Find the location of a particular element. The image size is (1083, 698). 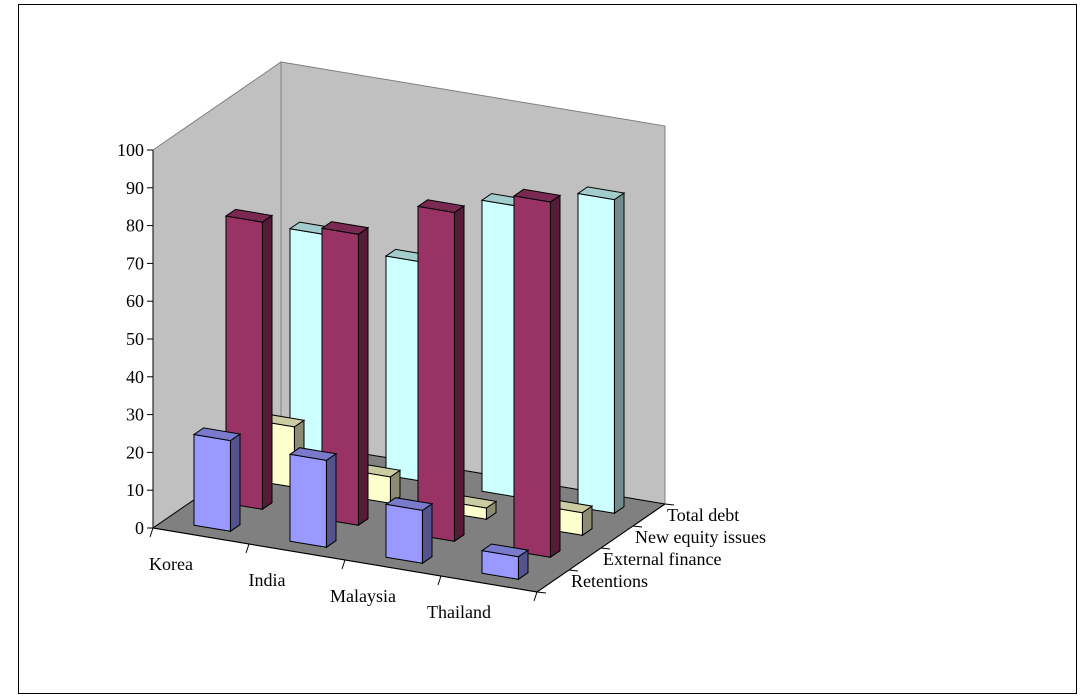

y-tick-label: 0 is located at coordinates (139, 528).